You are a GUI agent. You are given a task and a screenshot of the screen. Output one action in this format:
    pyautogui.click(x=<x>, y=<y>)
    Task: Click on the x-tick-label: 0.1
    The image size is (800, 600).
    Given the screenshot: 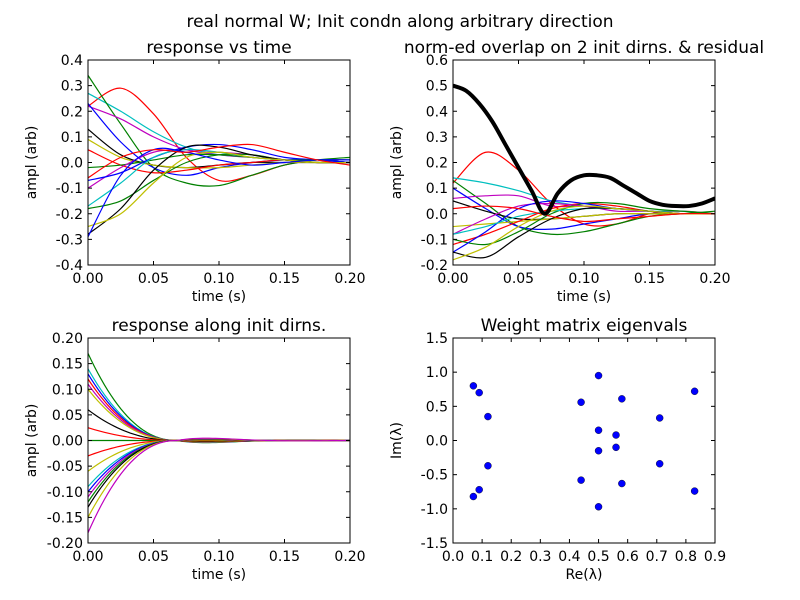 What is the action you would take?
    pyautogui.click(x=482, y=557)
    